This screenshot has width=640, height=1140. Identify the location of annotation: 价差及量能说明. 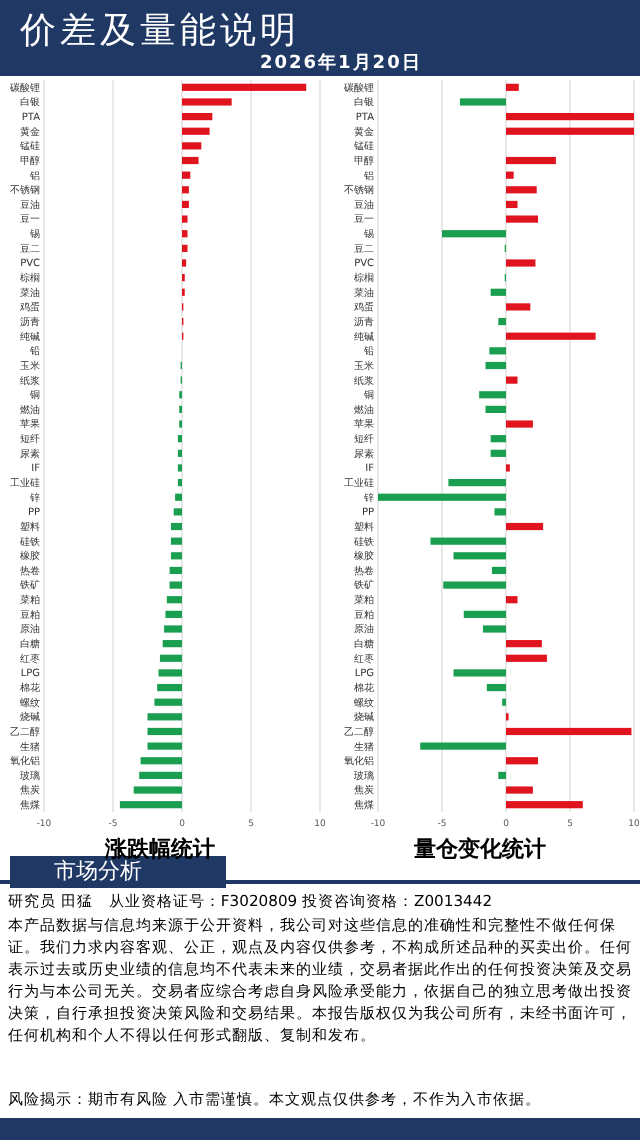
(160, 31).